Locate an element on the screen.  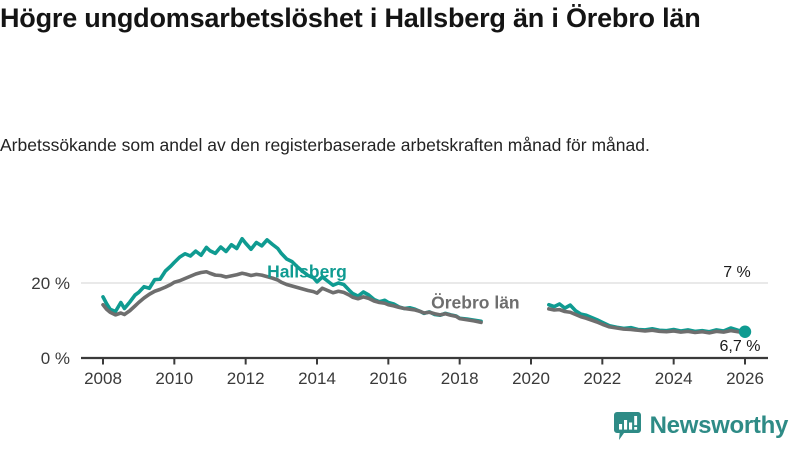
series-label-hallsberg: Hallsberg is located at coordinates (307, 271).